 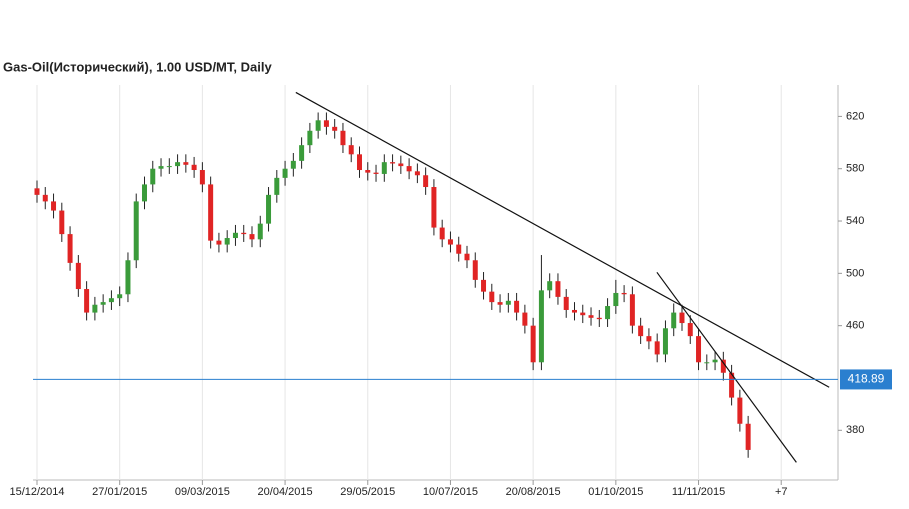 I want to click on y-tick-label: 580, so click(x=855, y=169).